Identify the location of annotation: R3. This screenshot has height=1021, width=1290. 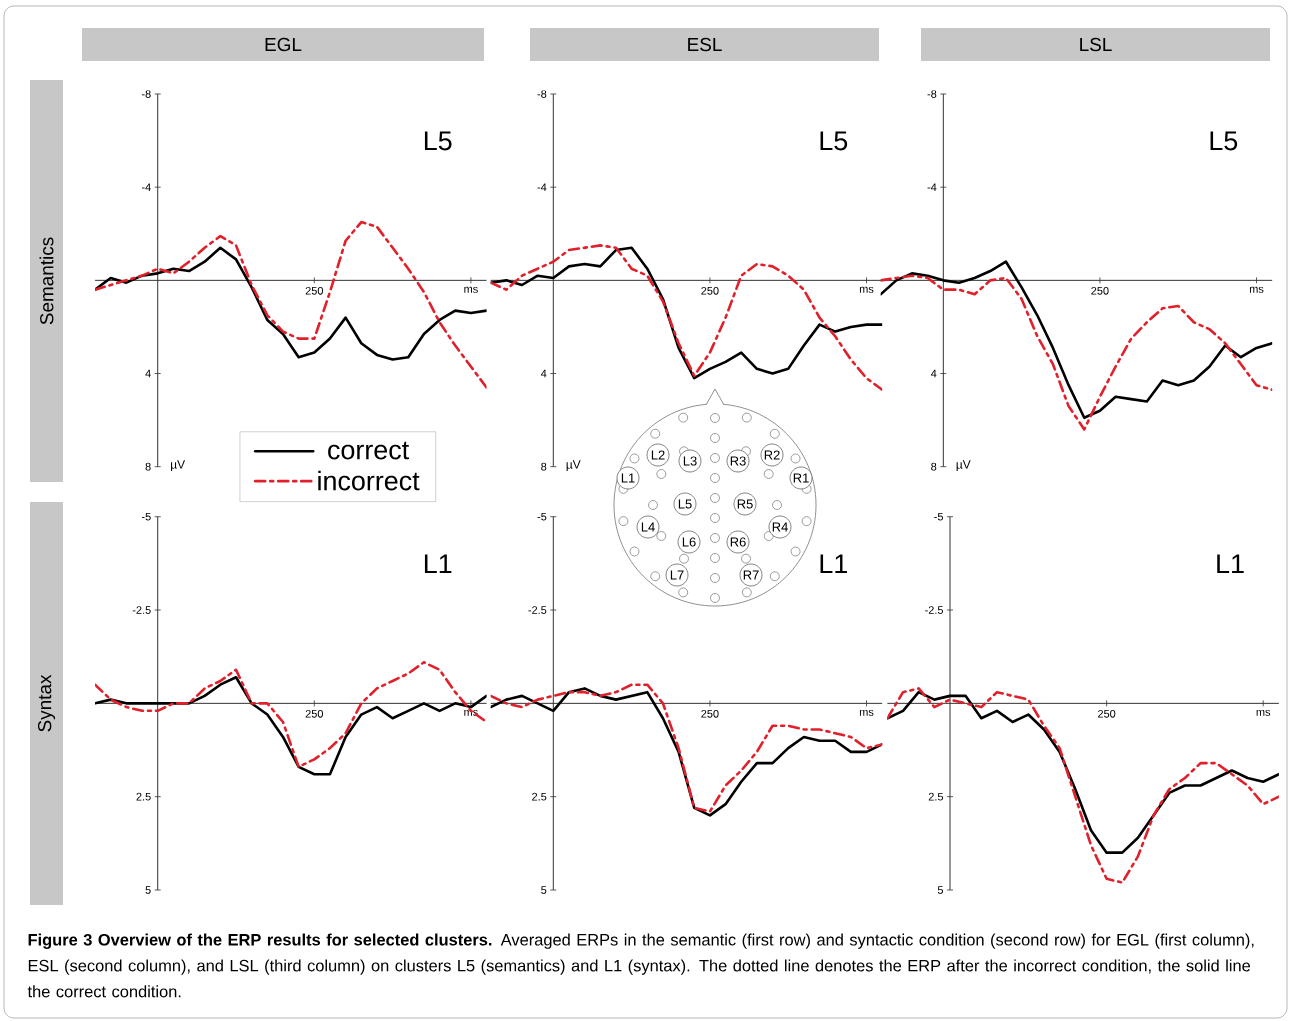
(738, 461).